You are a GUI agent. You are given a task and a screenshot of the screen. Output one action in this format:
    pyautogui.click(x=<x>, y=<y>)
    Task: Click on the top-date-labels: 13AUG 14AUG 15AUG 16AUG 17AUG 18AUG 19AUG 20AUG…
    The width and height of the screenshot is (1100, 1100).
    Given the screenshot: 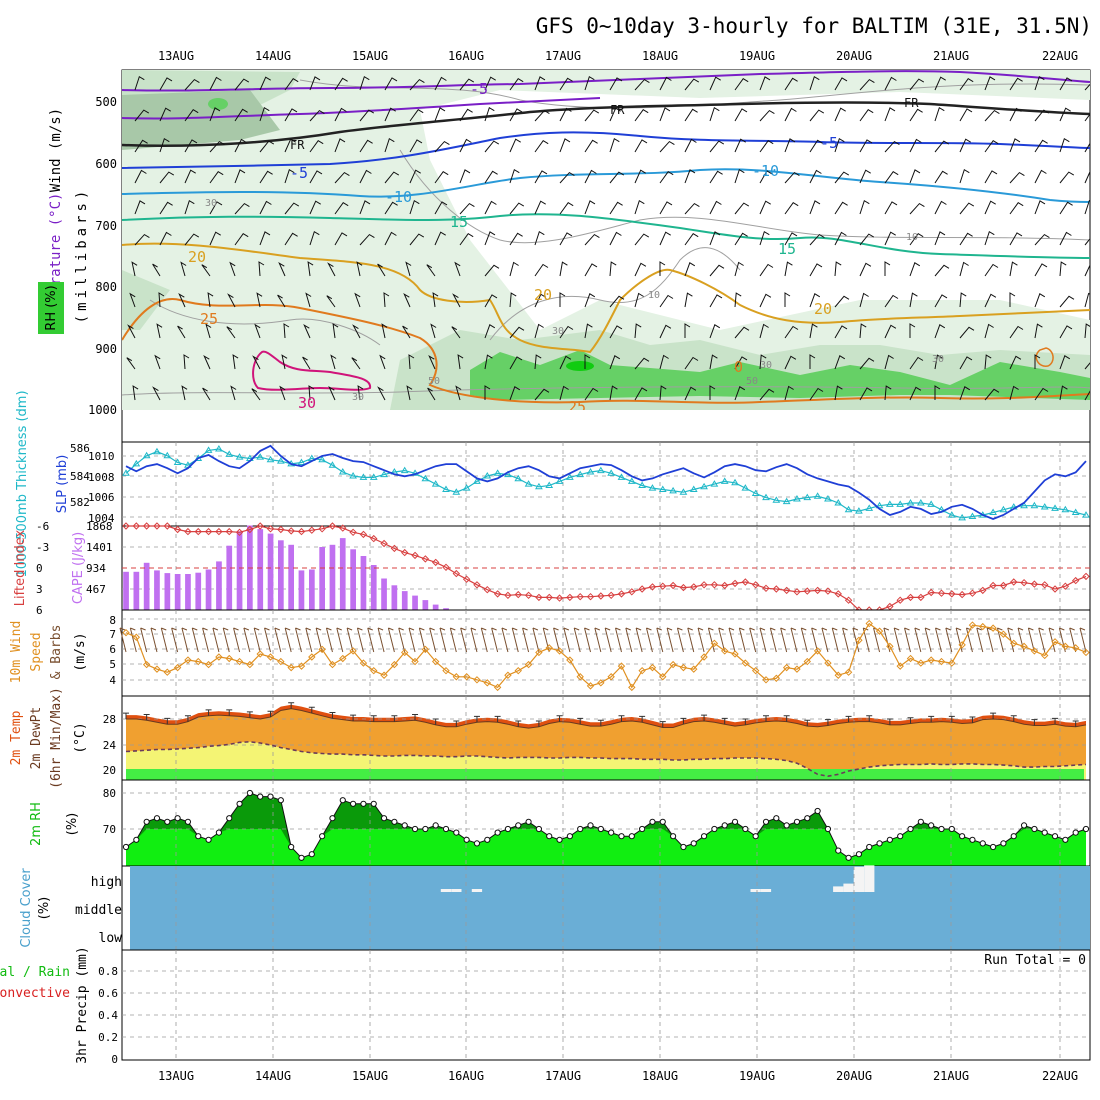 What is the action you would take?
    pyautogui.click(x=618, y=56)
    